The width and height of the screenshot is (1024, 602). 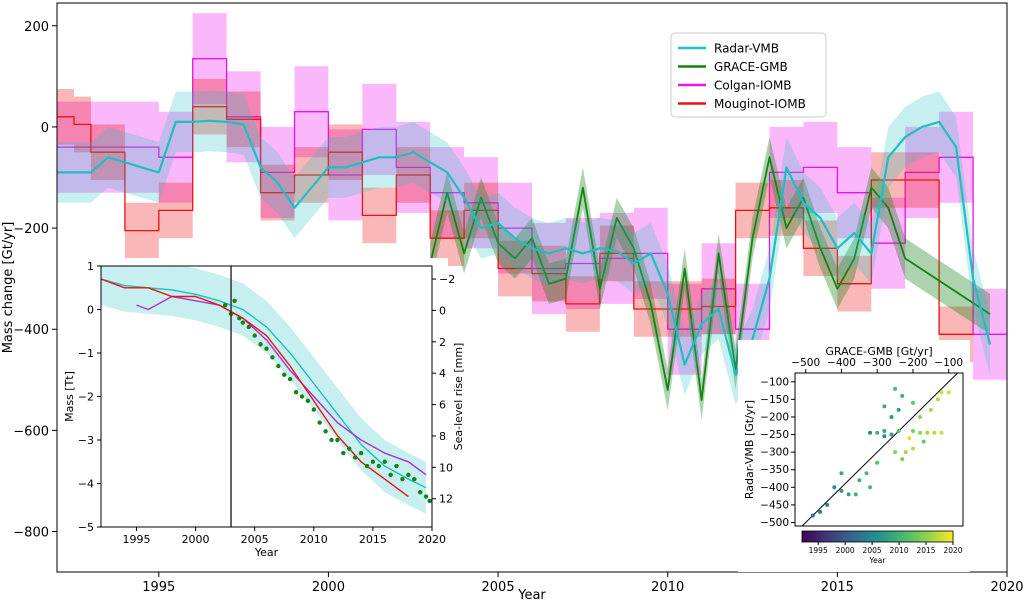 I want to click on scatter-y-axis-title: Radar-VMB [Gt/yr], so click(x=749, y=449).